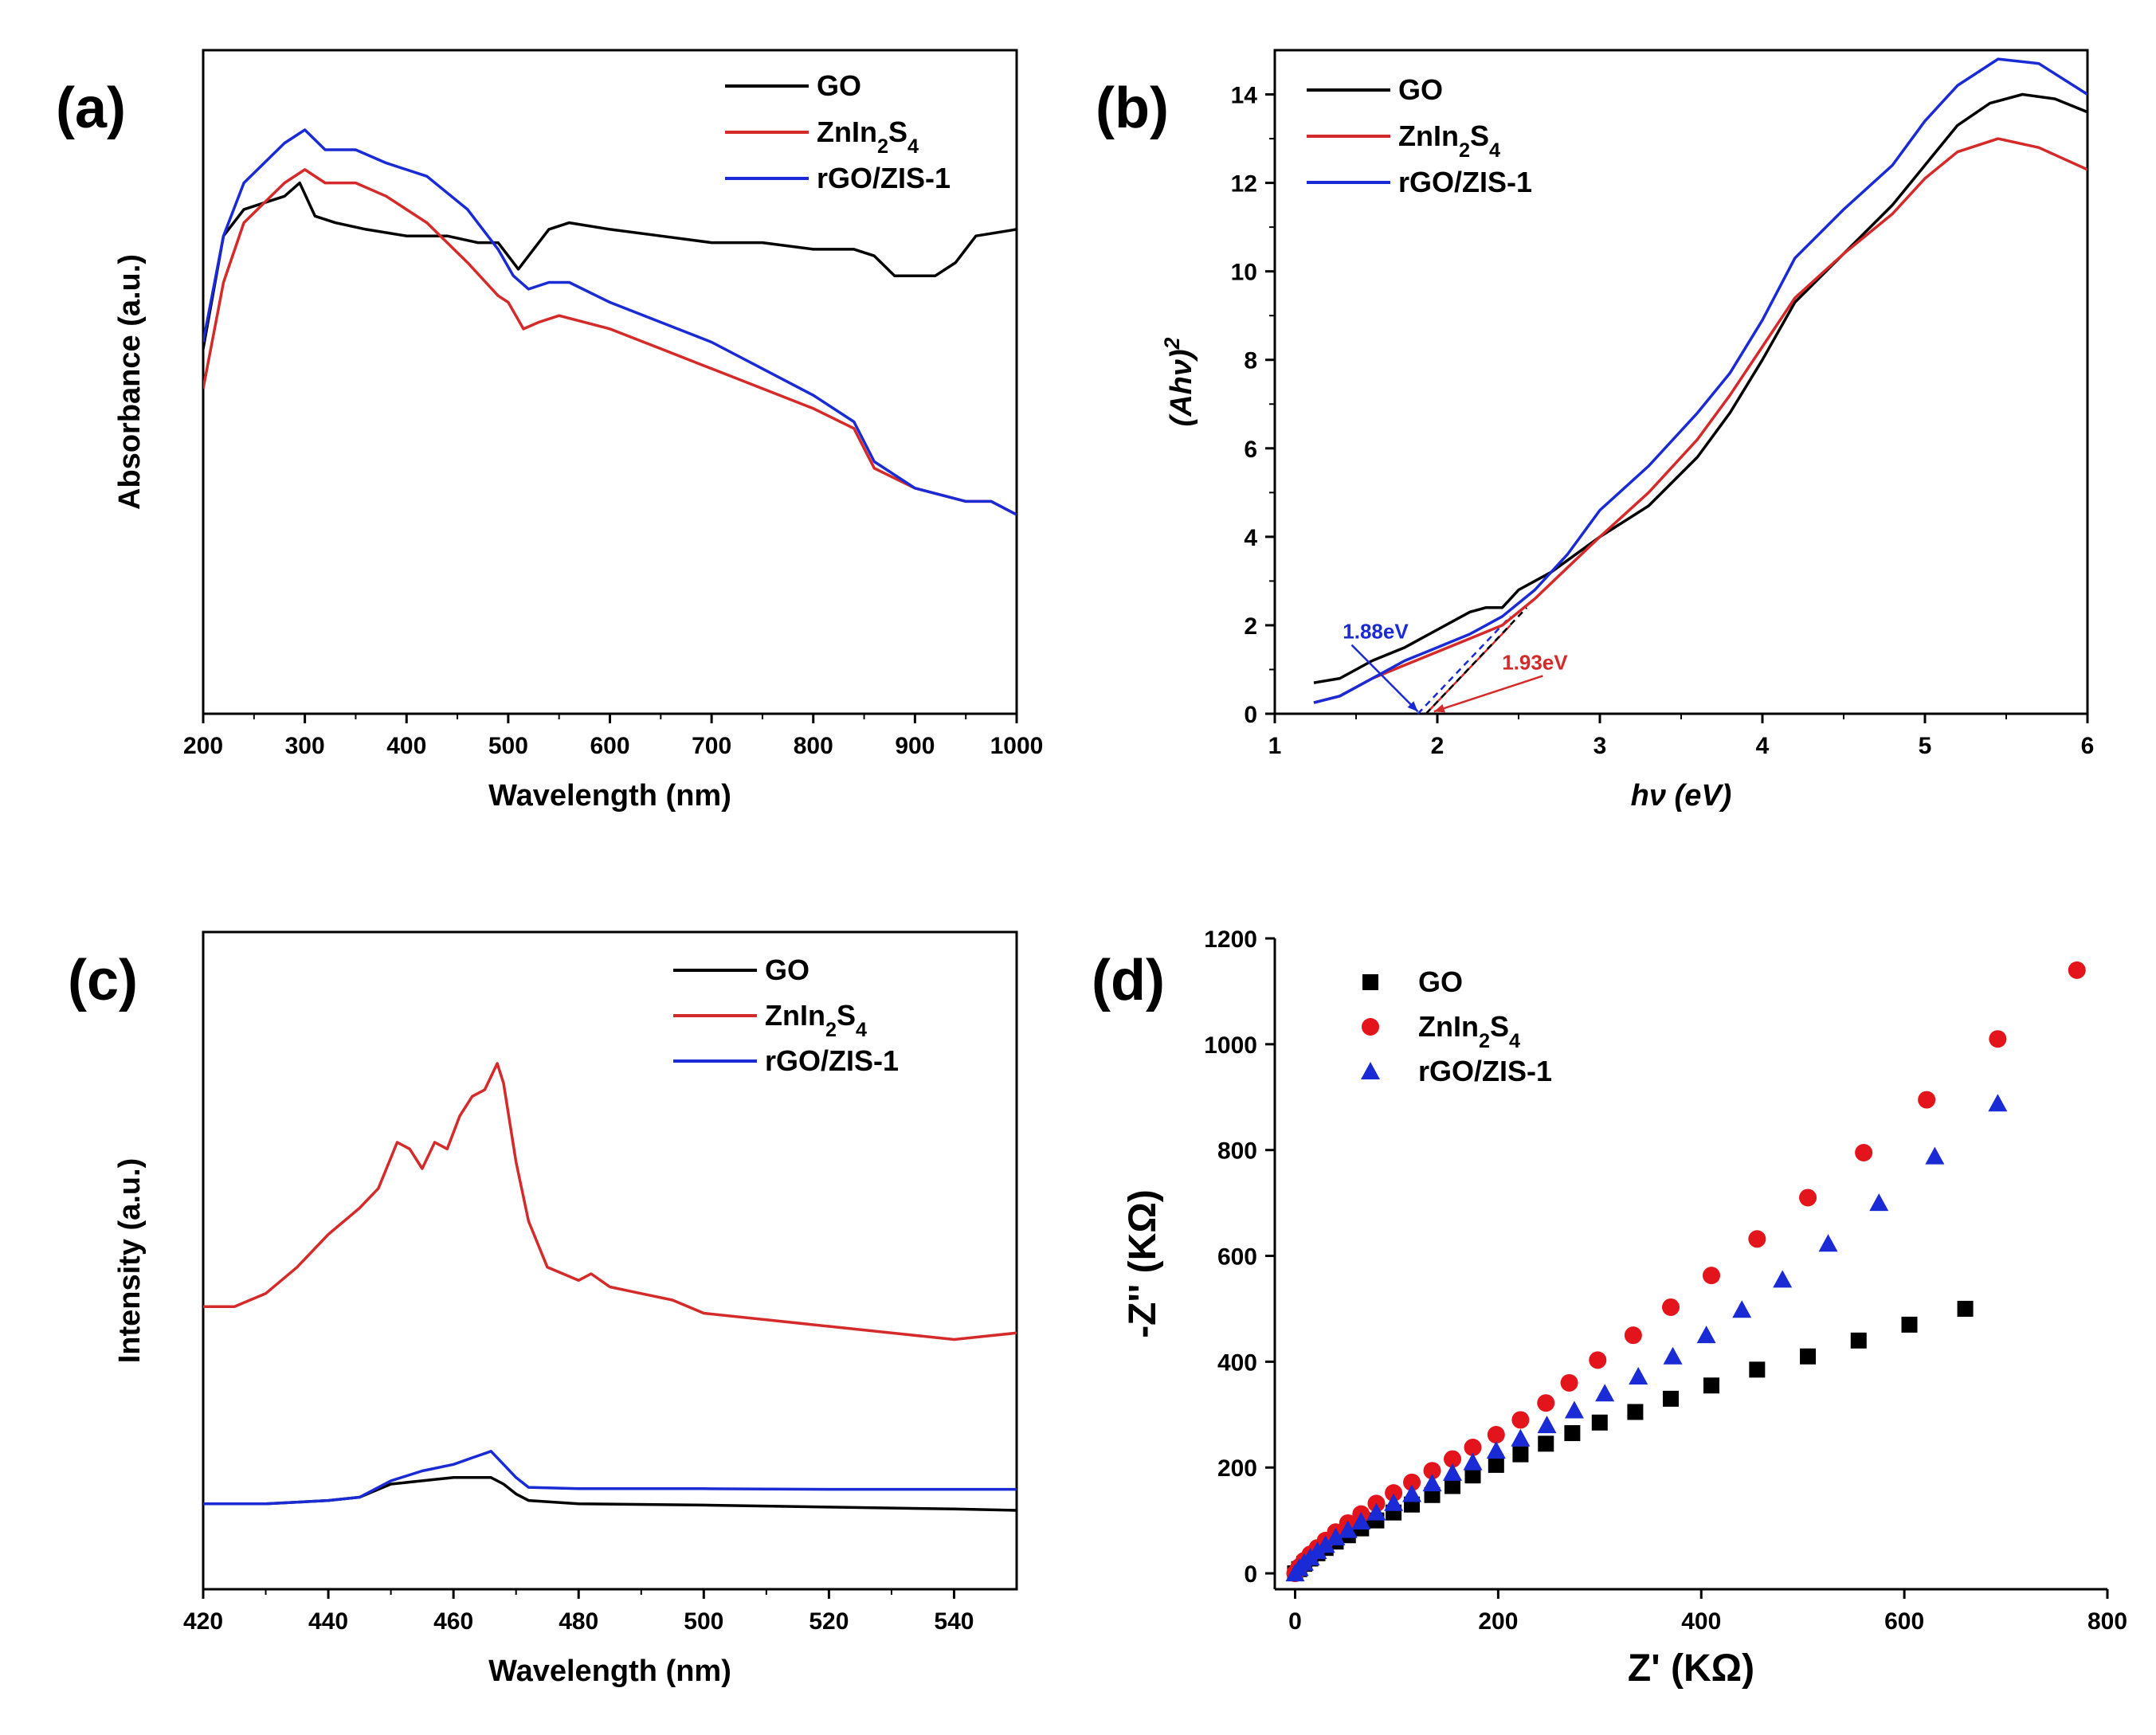 This screenshot has width=2156, height=1735. What do you see at coordinates (829, 1621) in the screenshot?
I see `x-tick-label: 520` at bounding box center [829, 1621].